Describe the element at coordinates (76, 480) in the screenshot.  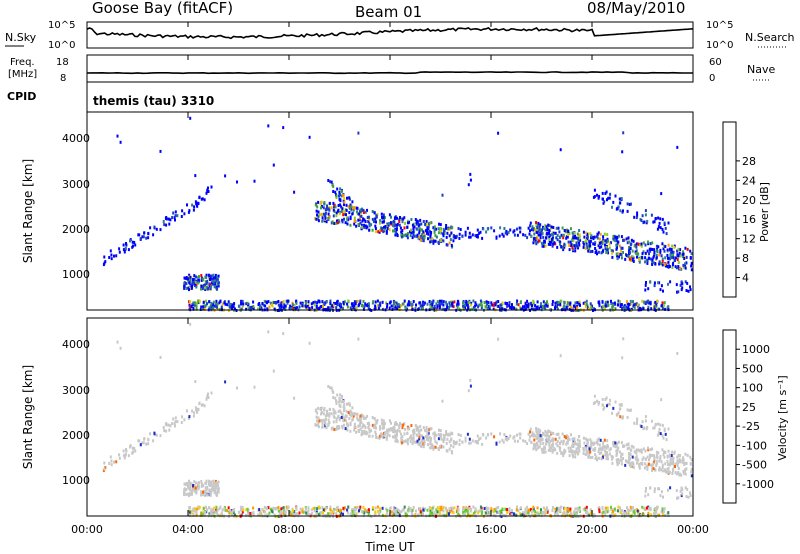
I see `velocity-ytick-1000: 1000` at that location.